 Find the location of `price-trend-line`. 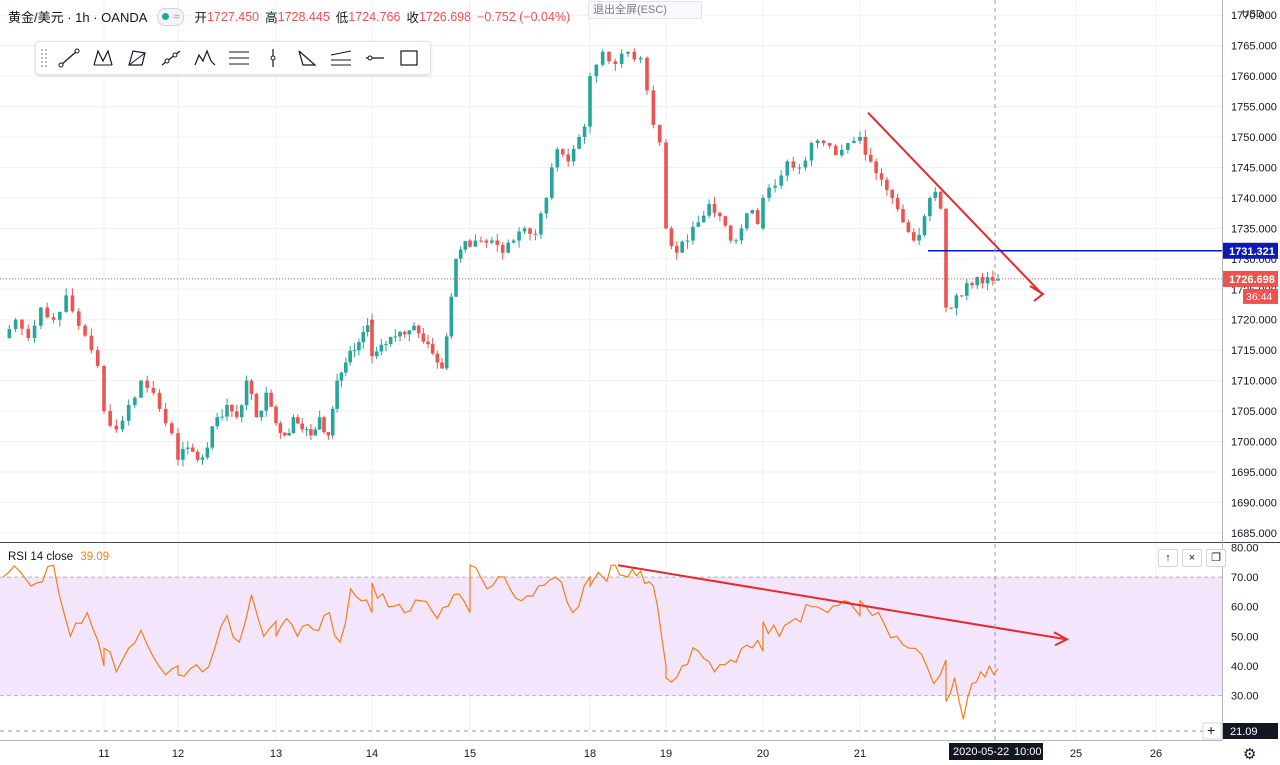

price-trend-line is located at coordinates (955, 203).